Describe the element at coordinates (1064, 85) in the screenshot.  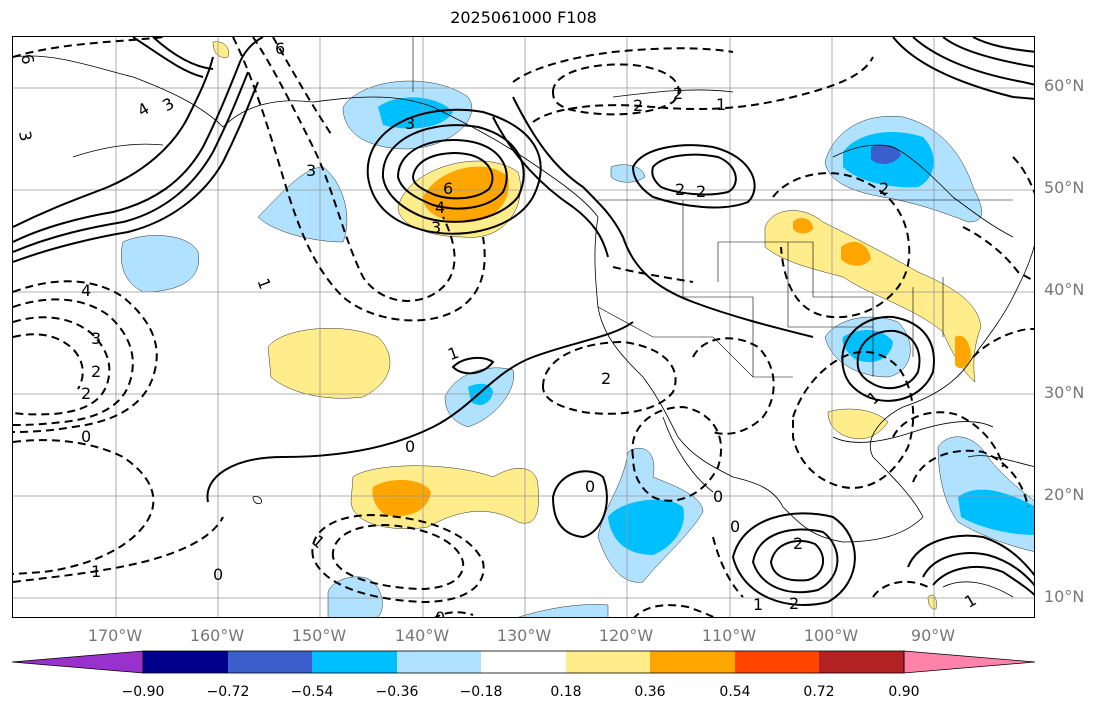
I see `lat-label: 60°N` at that location.